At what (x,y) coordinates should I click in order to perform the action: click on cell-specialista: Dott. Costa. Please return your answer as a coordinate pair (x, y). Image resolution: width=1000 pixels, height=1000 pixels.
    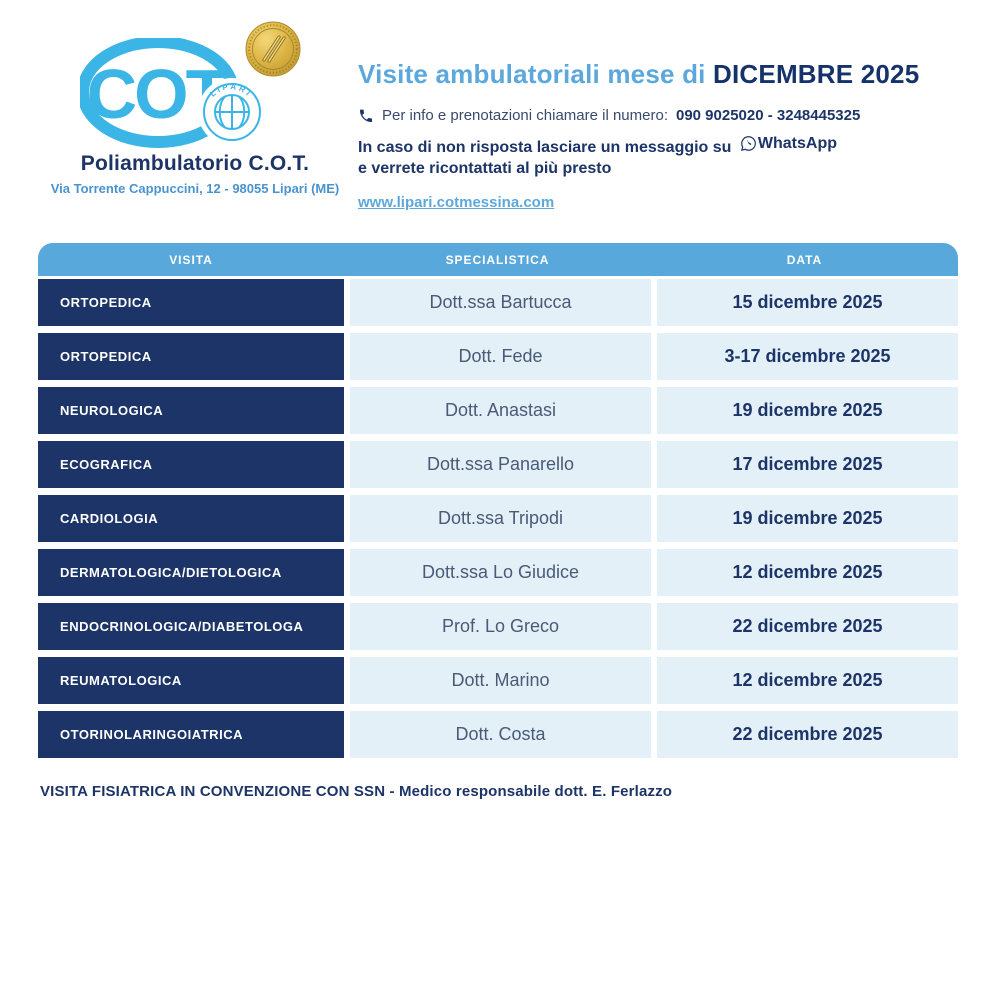
    Looking at the image, I should click on (500, 734).